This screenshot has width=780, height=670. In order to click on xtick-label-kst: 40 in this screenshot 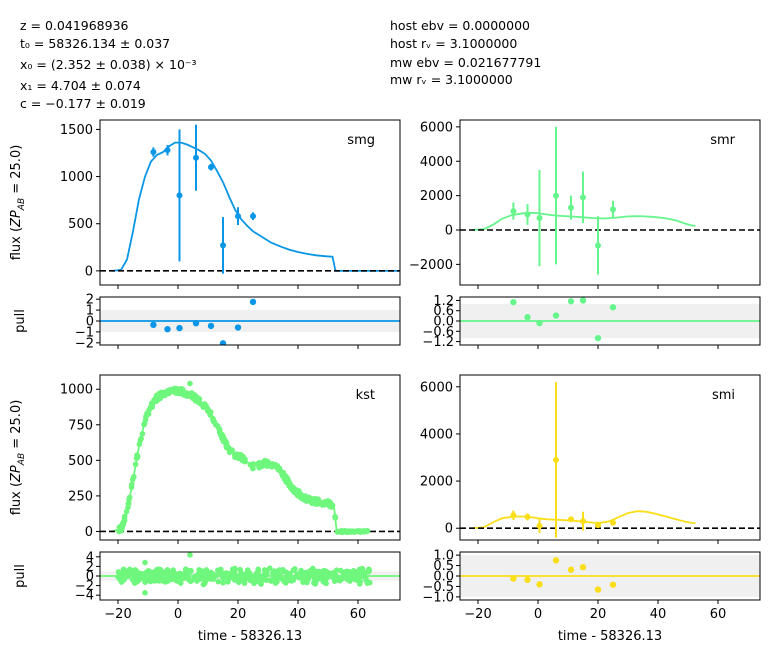, I will do `click(298, 614)`.